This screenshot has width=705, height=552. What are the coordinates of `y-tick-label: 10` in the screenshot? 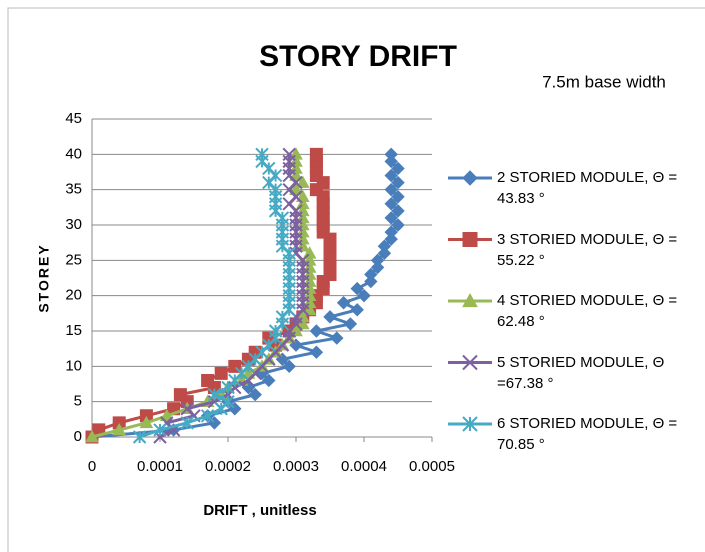 It's located at (73, 365).